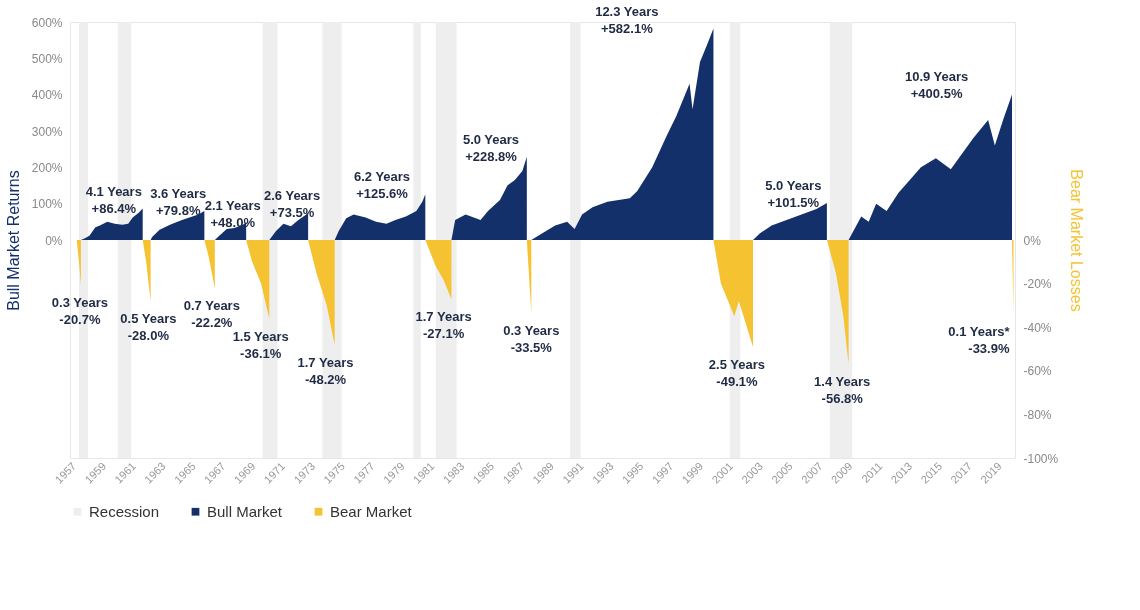 This screenshot has width=1140, height=610. Describe the element at coordinates (491, 147) in the screenshot. I see `annotation: 5.0 Years +228.8%` at that location.